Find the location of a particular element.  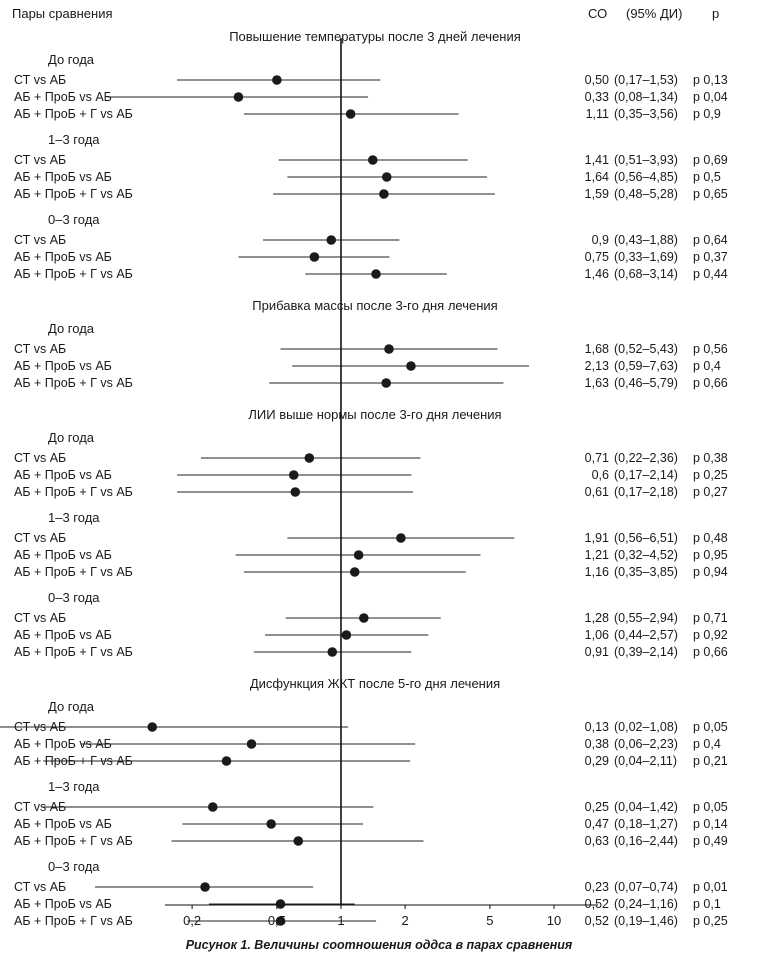

or-value: 1,11 is located at coordinates (597, 114).